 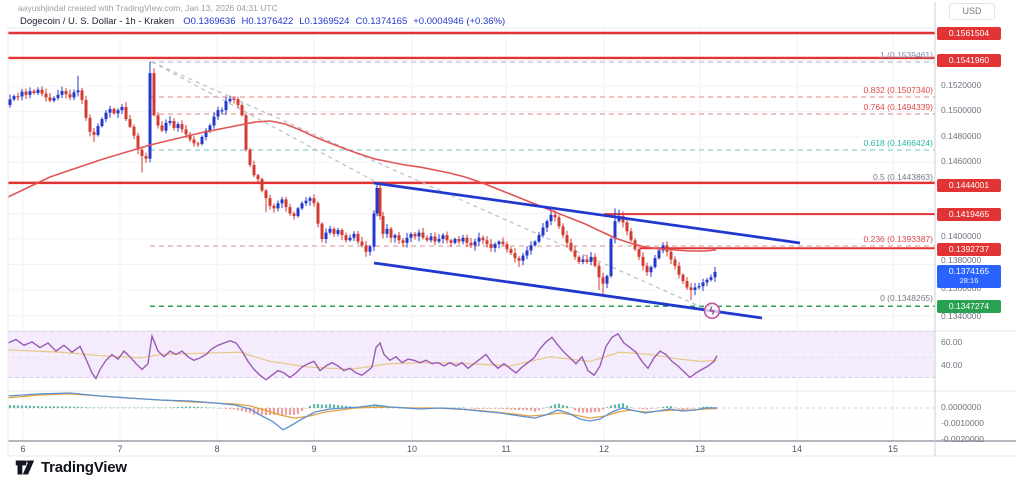 I want to click on tradingview-logo-icon, so click(x=24, y=467).